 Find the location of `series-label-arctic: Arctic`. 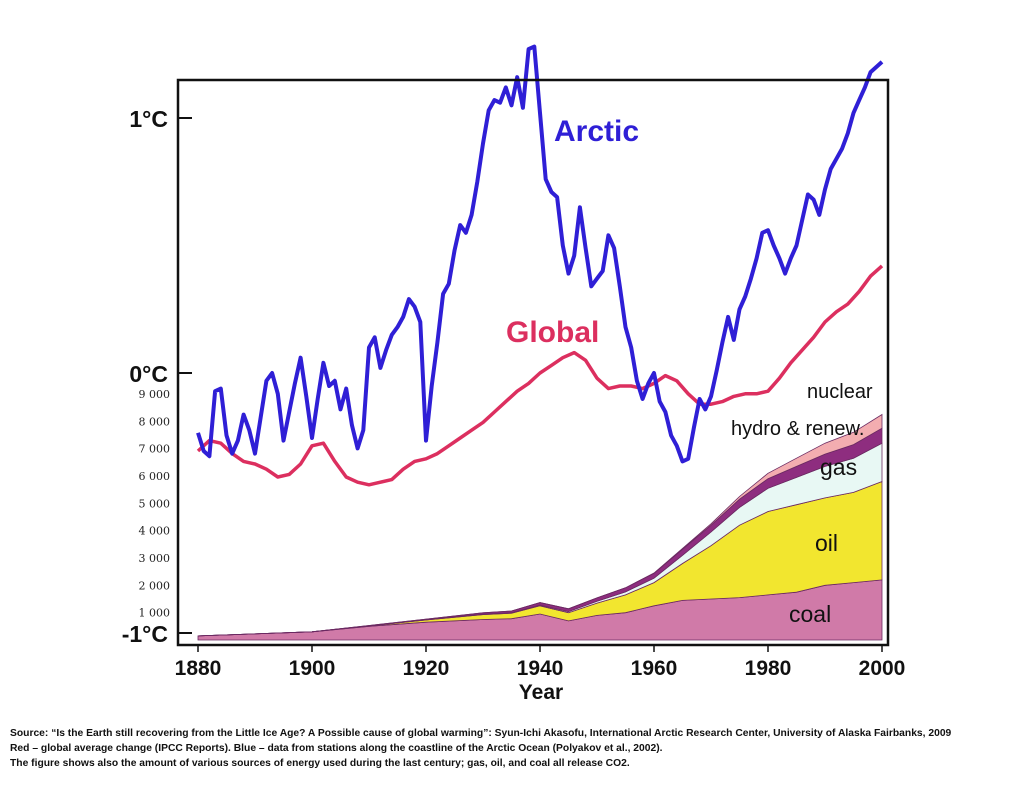

series-label-arctic: Arctic is located at coordinates (596, 131).